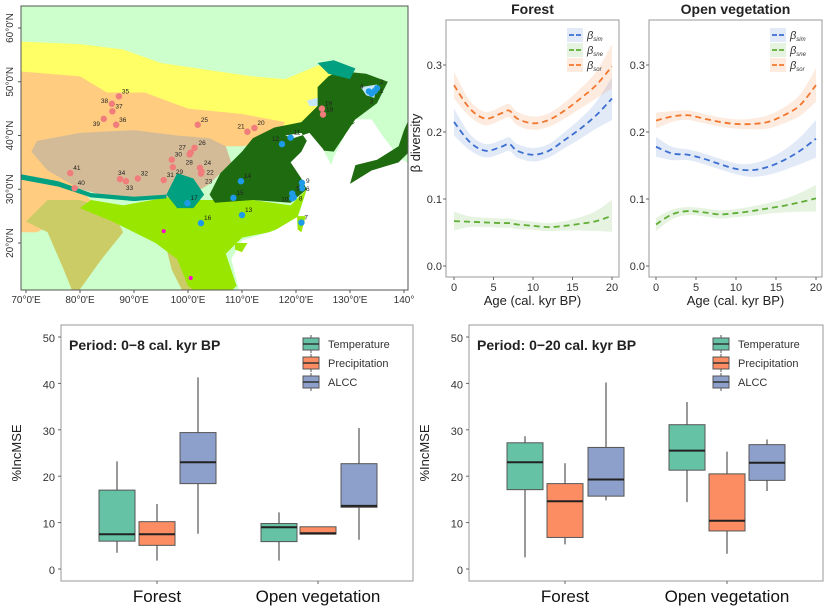  I want to click on subtropical-forest-area, so click(193, 239).